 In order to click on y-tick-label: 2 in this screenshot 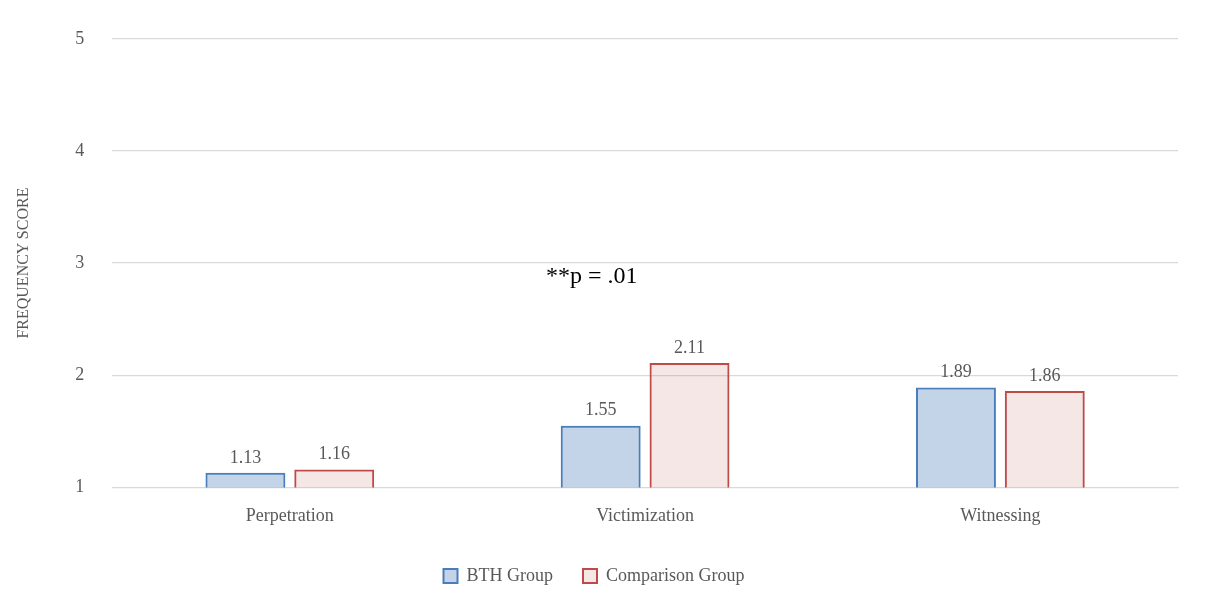, I will do `click(80, 373)`.